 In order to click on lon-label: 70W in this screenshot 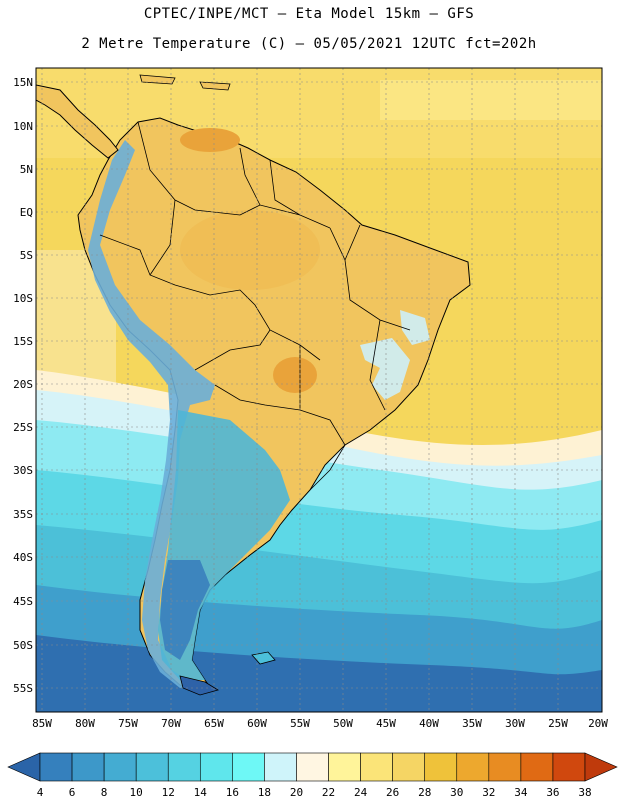, I will do `click(171, 723)`.